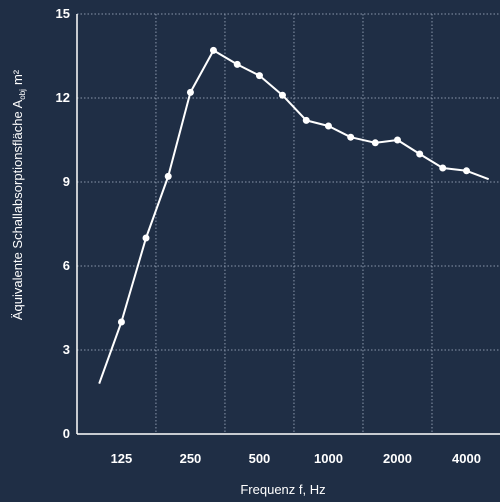 This screenshot has width=500, height=502. What do you see at coordinates (63, 97) in the screenshot?
I see `y-tick-label: 12` at bounding box center [63, 97].